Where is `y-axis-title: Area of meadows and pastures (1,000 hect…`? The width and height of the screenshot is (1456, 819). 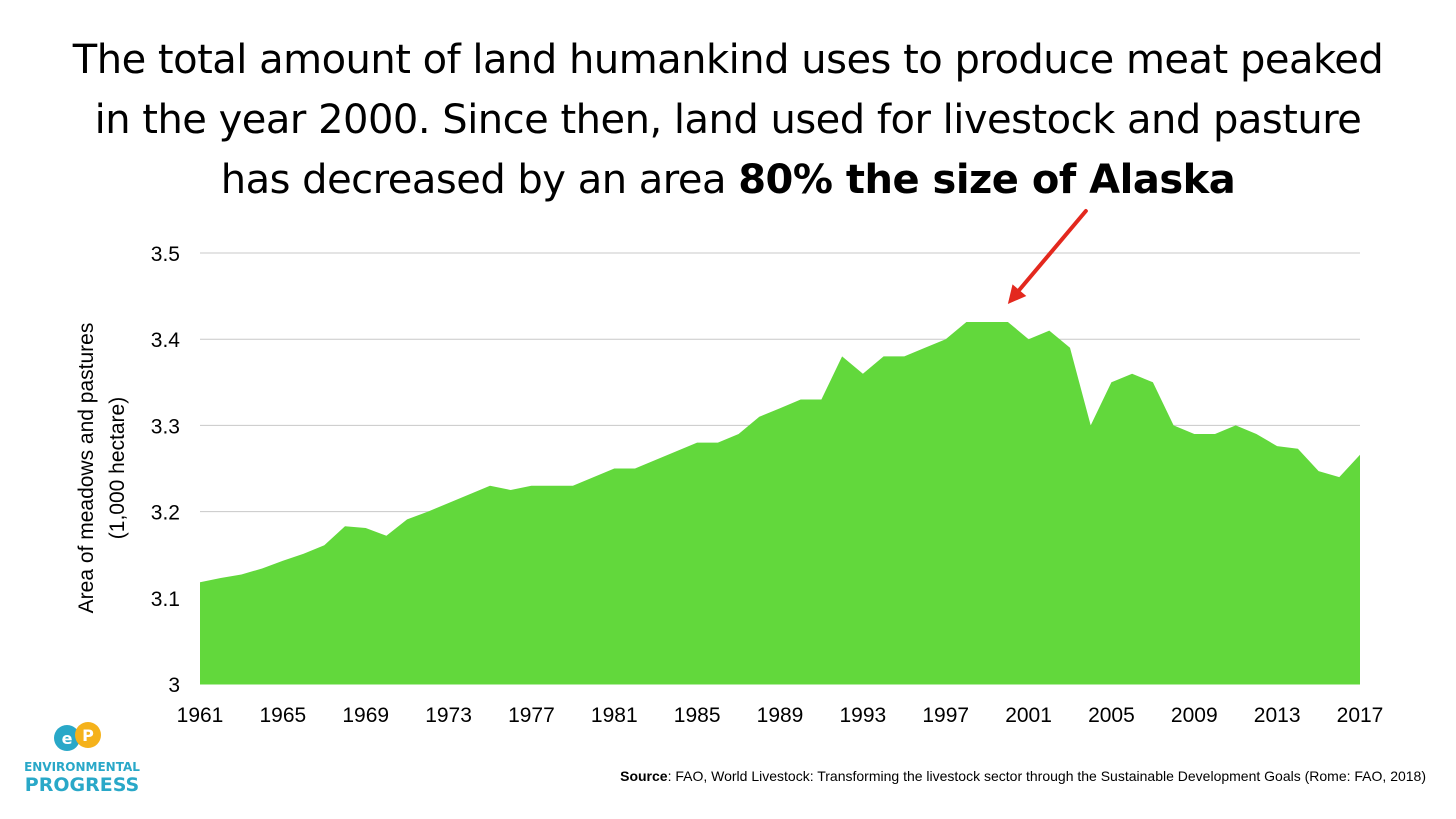
y-axis-title: Area of meadows and pastures (1,000 hect… is located at coordinates (102, 468).